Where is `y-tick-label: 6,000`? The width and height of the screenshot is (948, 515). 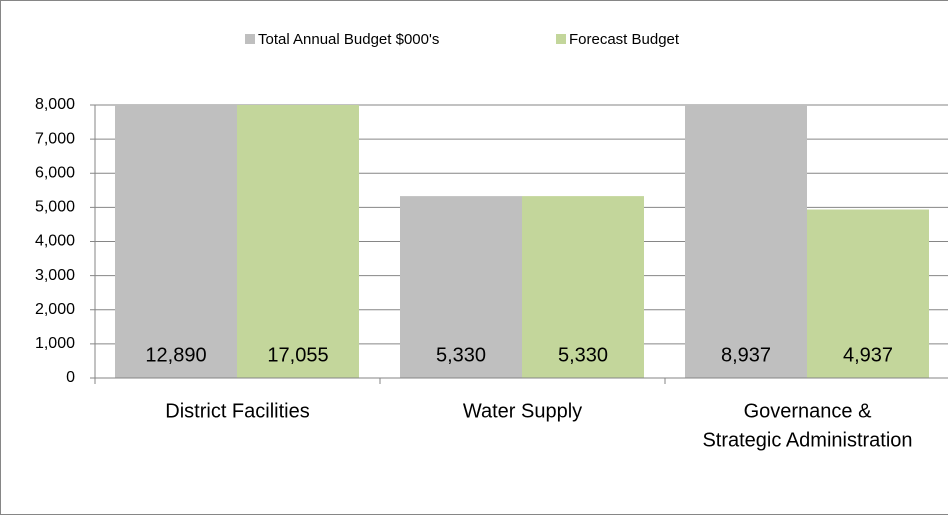
y-tick-label: 6,000 is located at coordinates (55, 172).